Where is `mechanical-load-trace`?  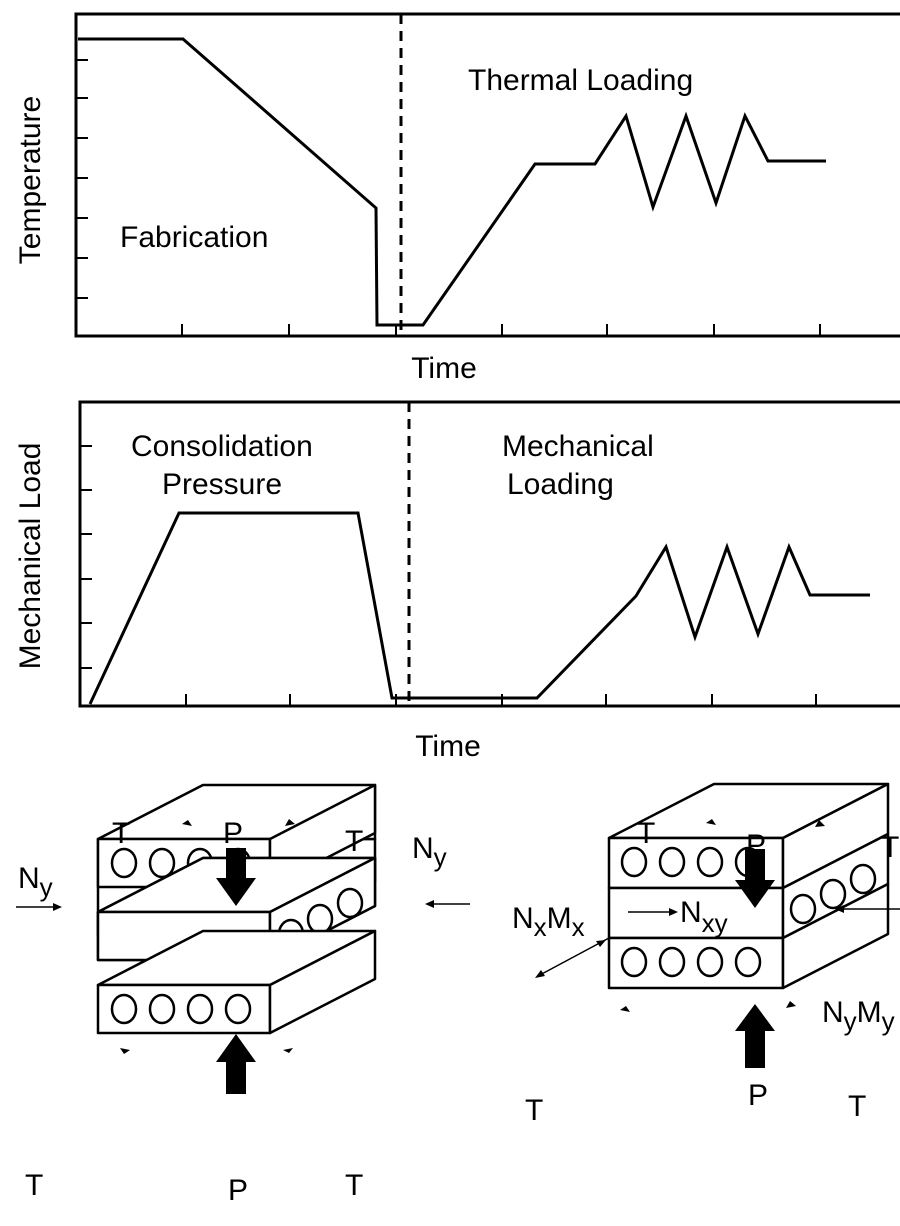 mechanical-load-trace is located at coordinates (479, 608).